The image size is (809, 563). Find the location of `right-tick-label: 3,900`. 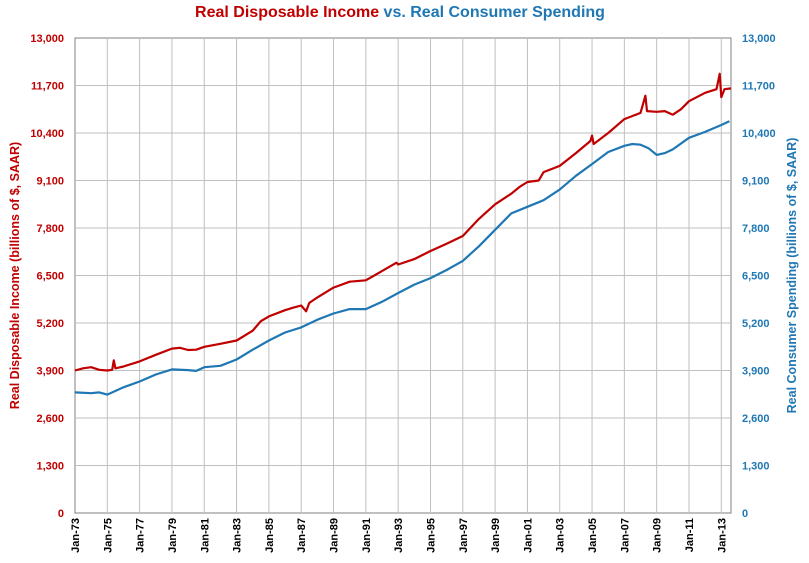

right-tick-label: 3,900 is located at coordinates (756, 372).